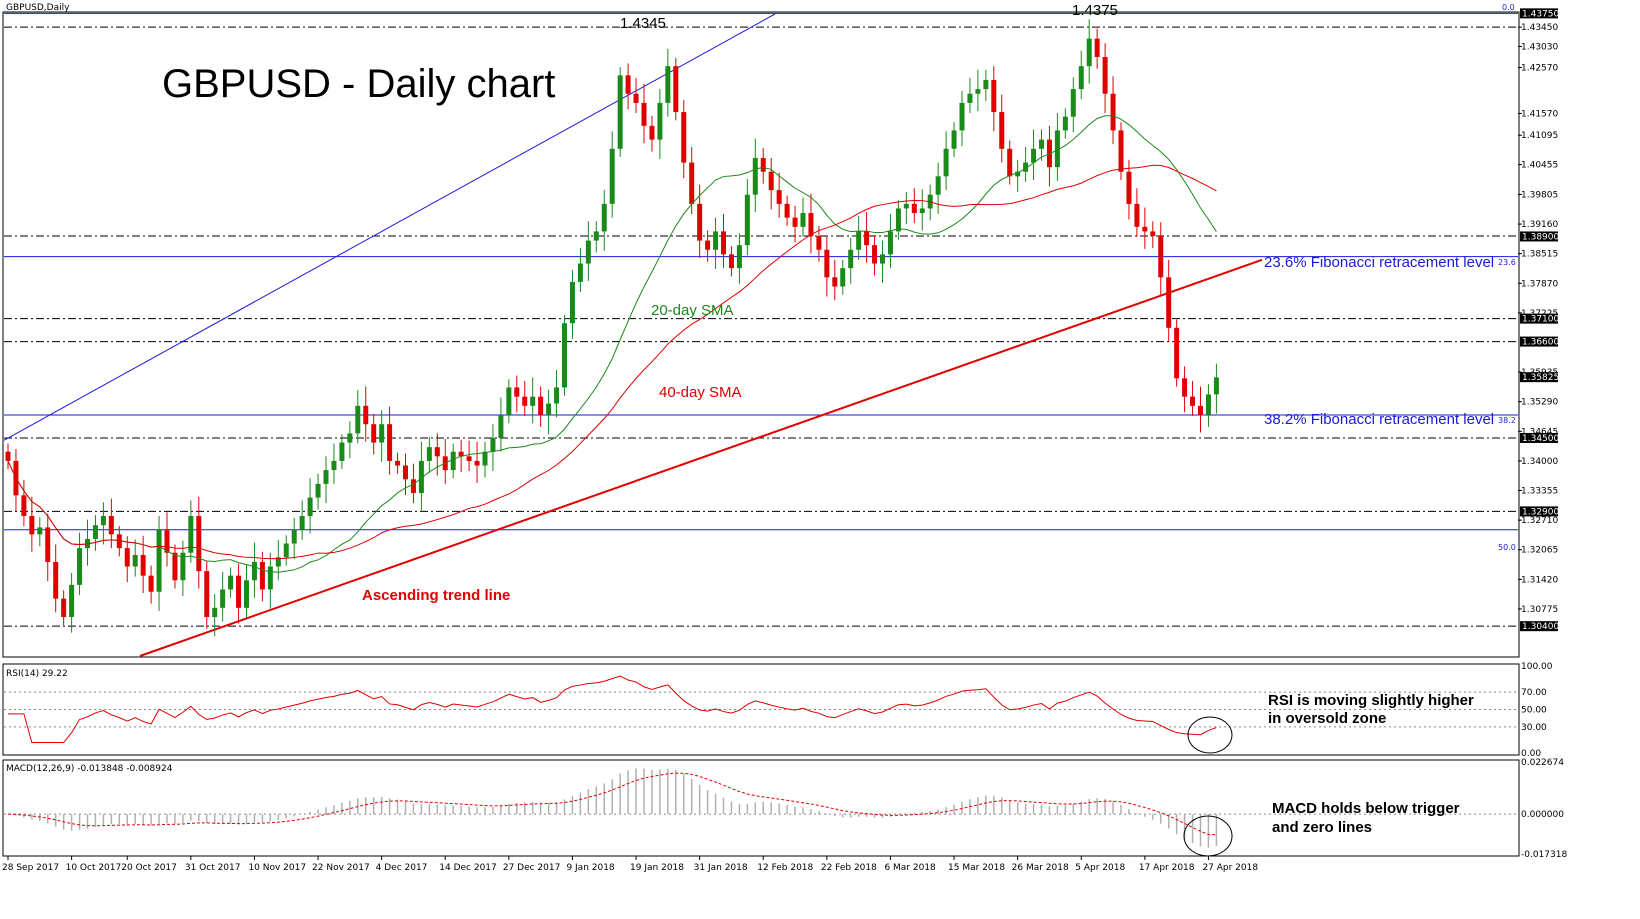  I want to click on price-tick-label-9: 1.37870, so click(1539, 284).